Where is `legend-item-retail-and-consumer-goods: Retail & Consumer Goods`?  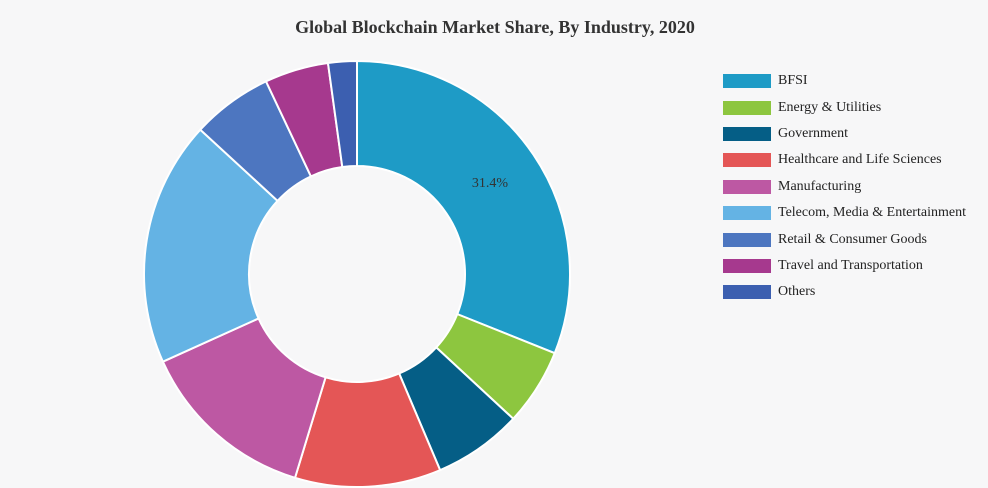
legend-item-retail-and-consumer-goods: Retail & Consumer Goods is located at coordinates (854, 239).